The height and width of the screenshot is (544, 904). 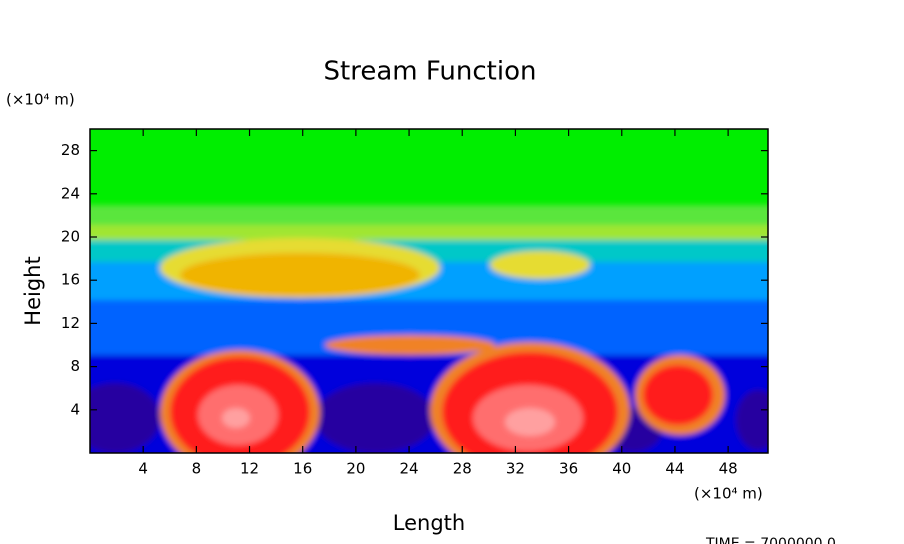 What do you see at coordinates (355, 469) in the screenshot?
I see `x-tick-label: 20` at bounding box center [355, 469].